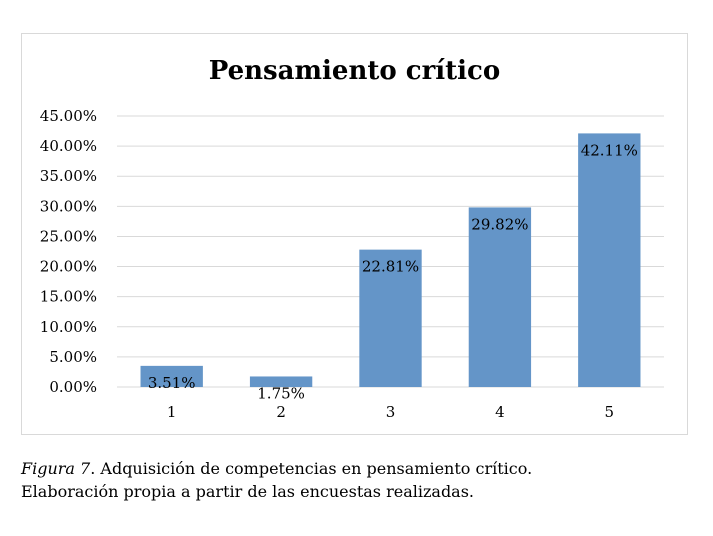  Describe the element at coordinates (68, 267) in the screenshot. I see `y-tick-label: 20.00%` at that location.